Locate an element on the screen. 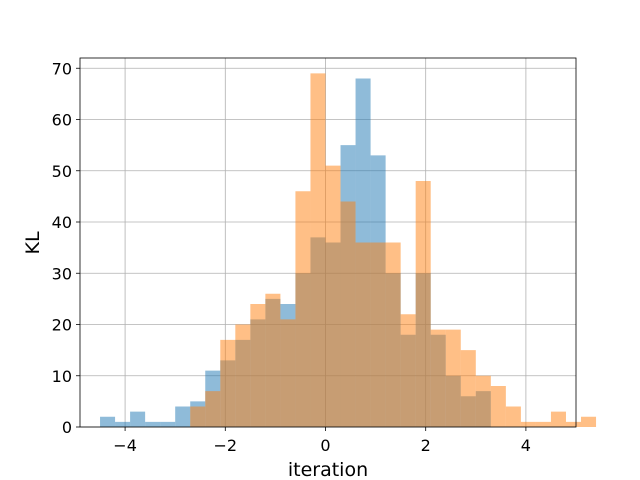  y-tick-label: 10 is located at coordinates (62, 376).